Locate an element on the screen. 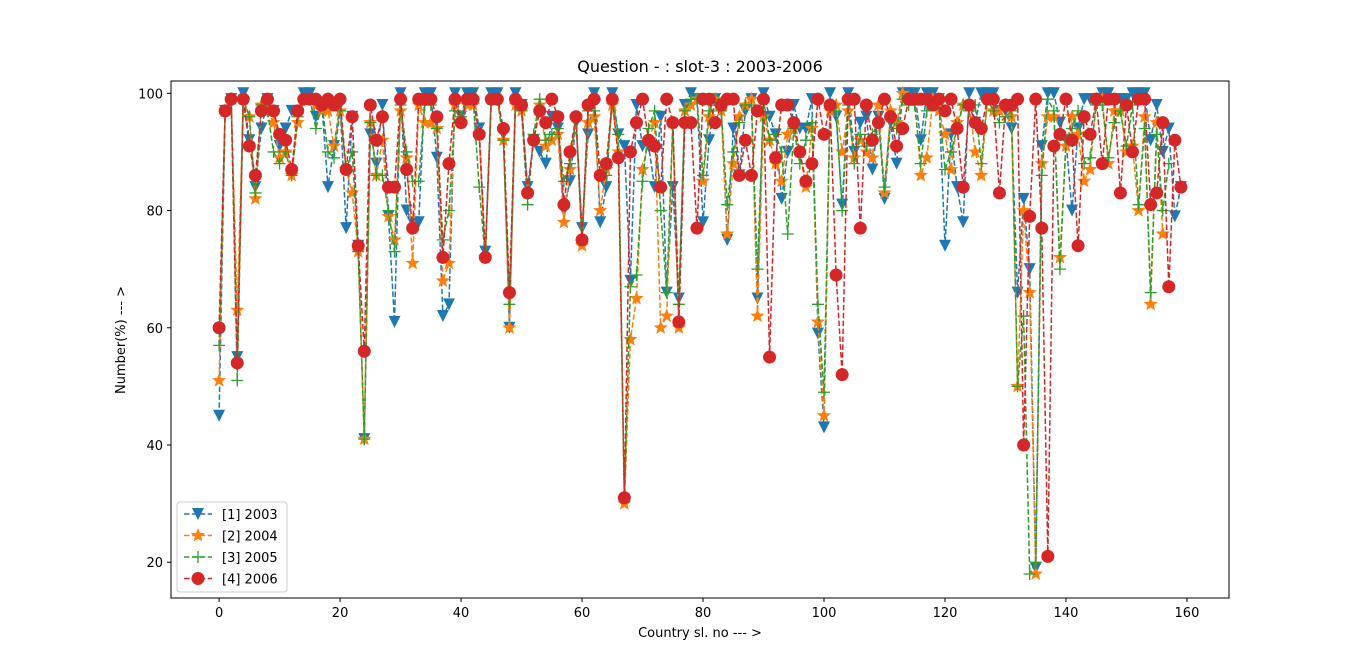 The height and width of the screenshot is (671, 1366). y-axis-label: Number(%) --- > is located at coordinates (121, 340).